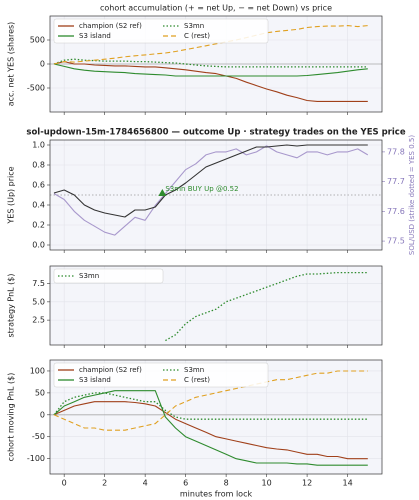  I want to click on x-axis-label: minutes from lock, so click(216, 494).